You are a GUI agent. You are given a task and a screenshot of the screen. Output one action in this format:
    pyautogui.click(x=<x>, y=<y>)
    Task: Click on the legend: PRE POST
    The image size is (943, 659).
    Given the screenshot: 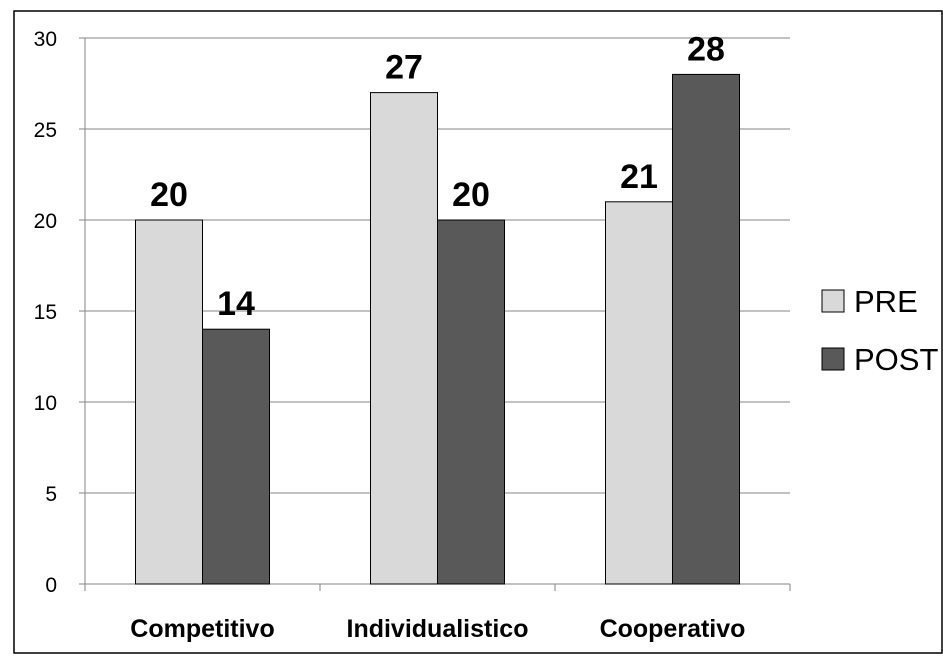 What is the action you would take?
    pyautogui.click(x=879, y=330)
    